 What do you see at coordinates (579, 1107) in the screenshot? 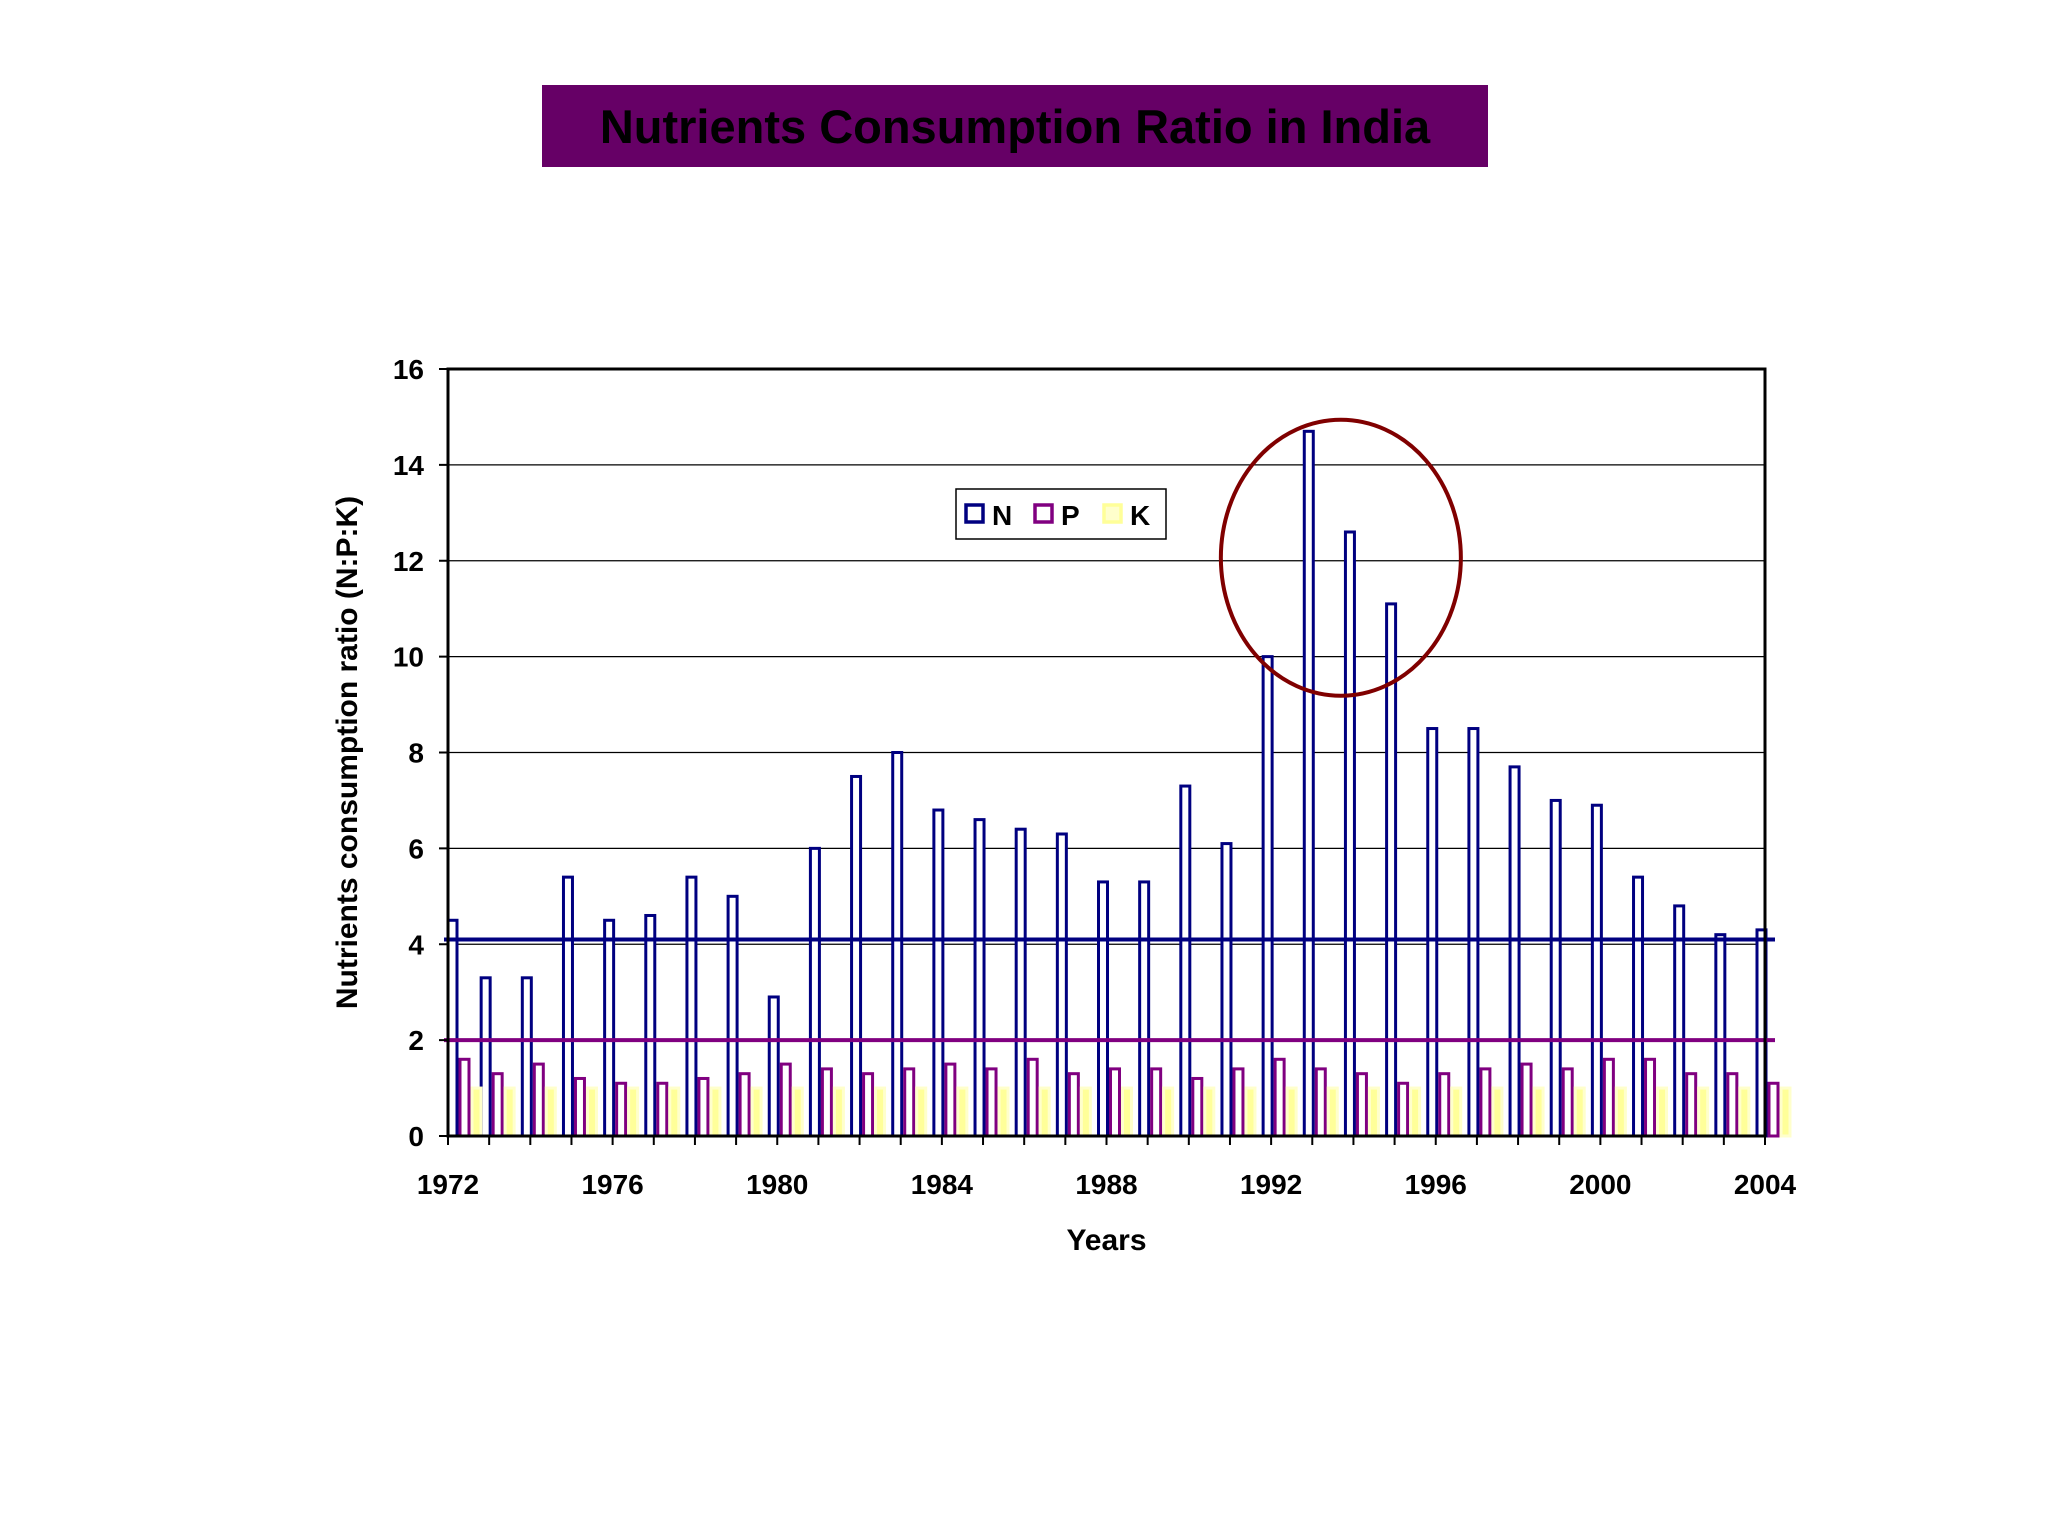
I see `bar-P-1975` at bounding box center [579, 1107].